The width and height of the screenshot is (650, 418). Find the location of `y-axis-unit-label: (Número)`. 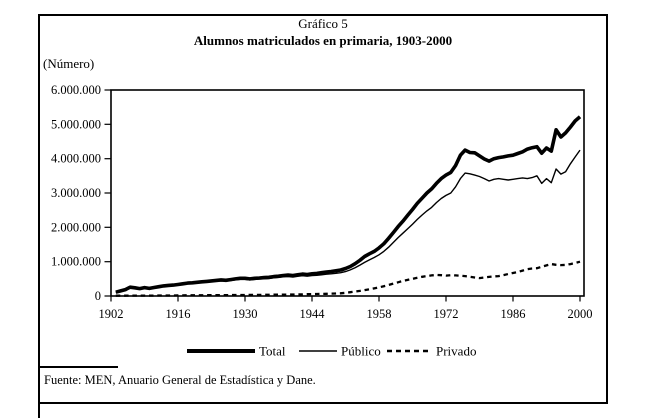

y-axis-unit-label: (Número) is located at coordinates (69, 63).